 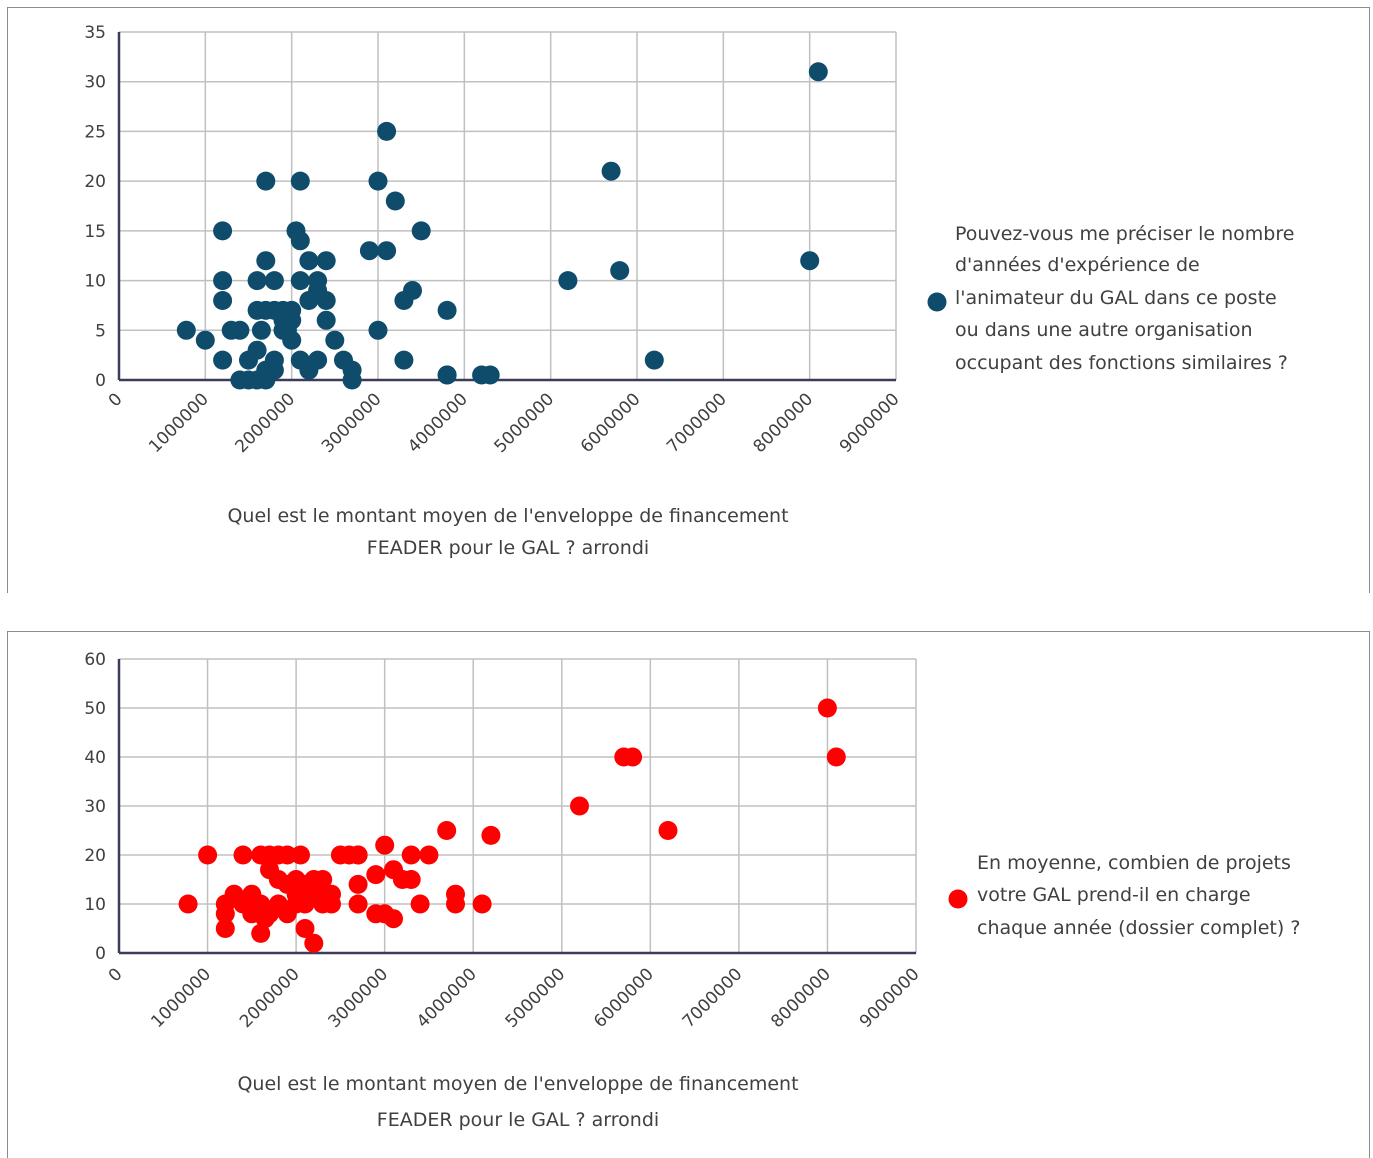 What do you see at coordinates (502, 226) in the screenshot?
I see `series-points` at bounding box center [502, 226].